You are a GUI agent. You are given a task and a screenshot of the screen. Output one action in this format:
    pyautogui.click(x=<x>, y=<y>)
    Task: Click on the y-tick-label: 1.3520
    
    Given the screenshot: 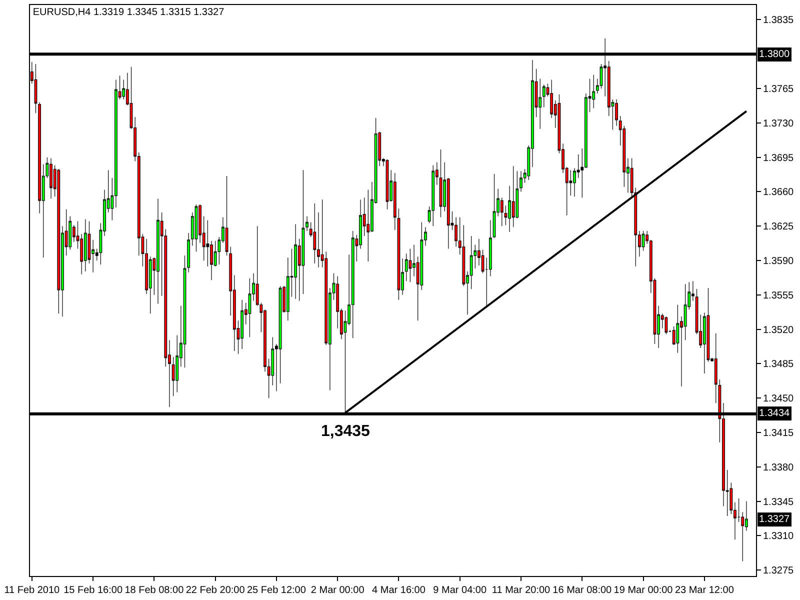 What is the action you would take?
    pyautogui.click(x=778, y=330)
    